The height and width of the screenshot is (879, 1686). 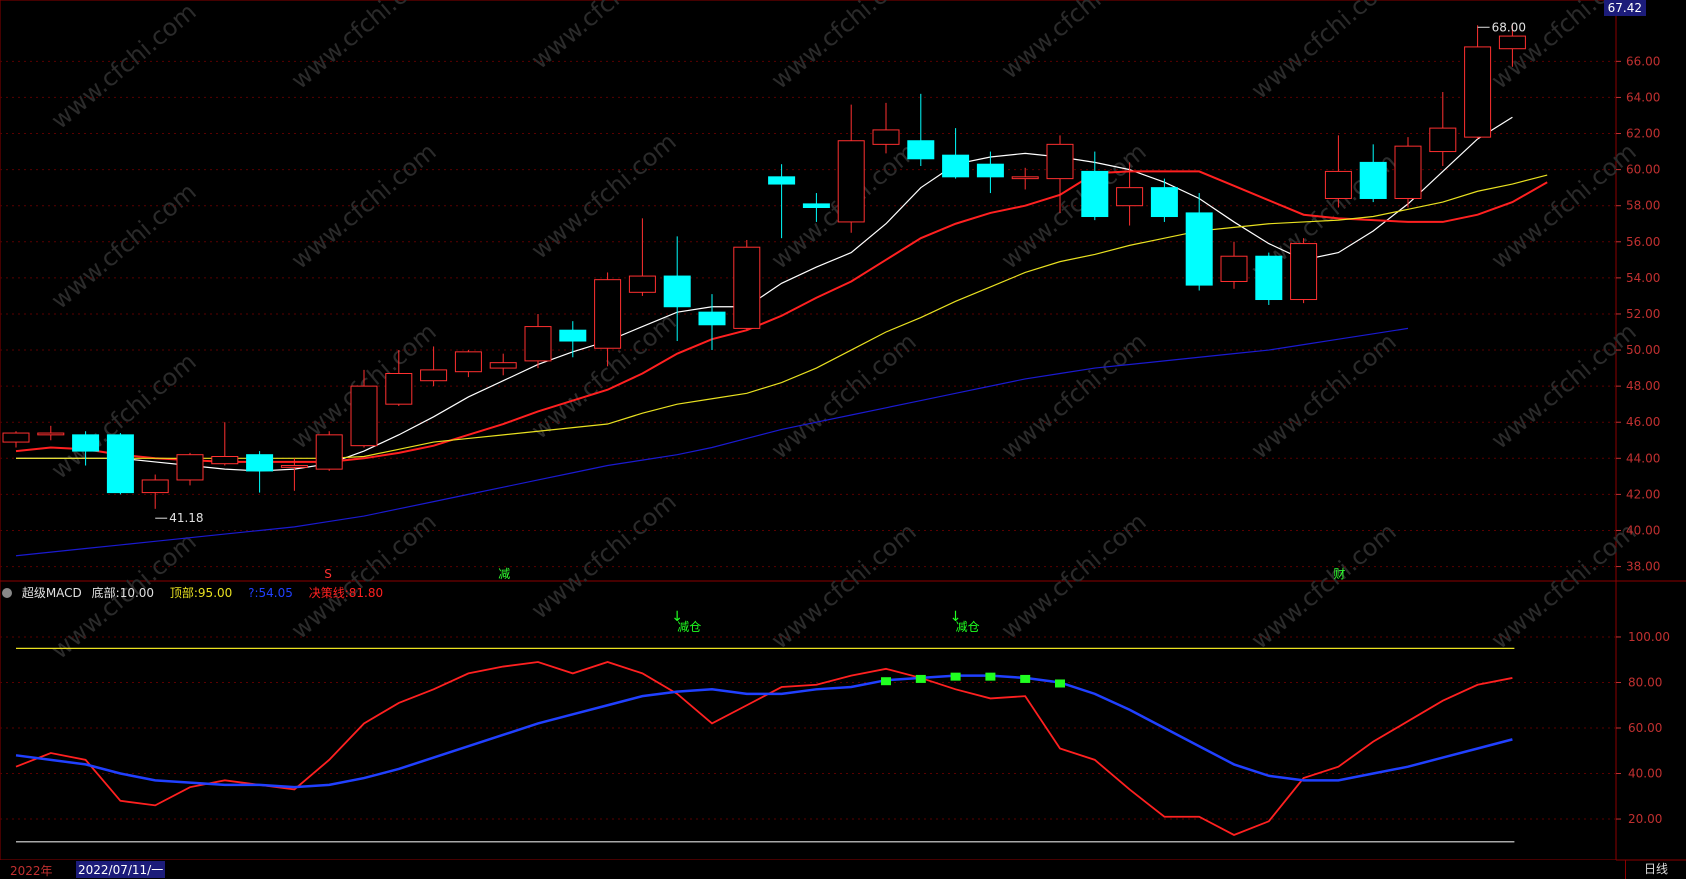 I want to click on param-bottom: 底部:10.00, so click(x=123, y=593).